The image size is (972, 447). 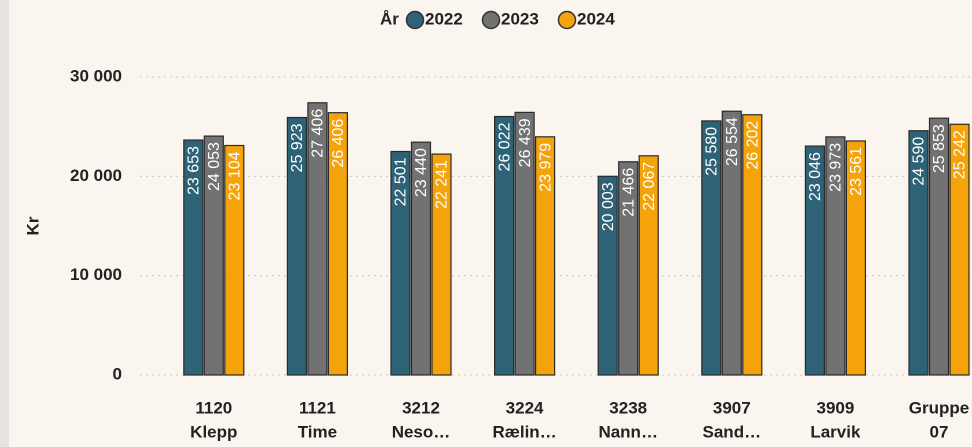 What do you see at coordinates (421, 172) in the screenshot?
I see `value-label: 23 440` at bounding box center [421, 172].